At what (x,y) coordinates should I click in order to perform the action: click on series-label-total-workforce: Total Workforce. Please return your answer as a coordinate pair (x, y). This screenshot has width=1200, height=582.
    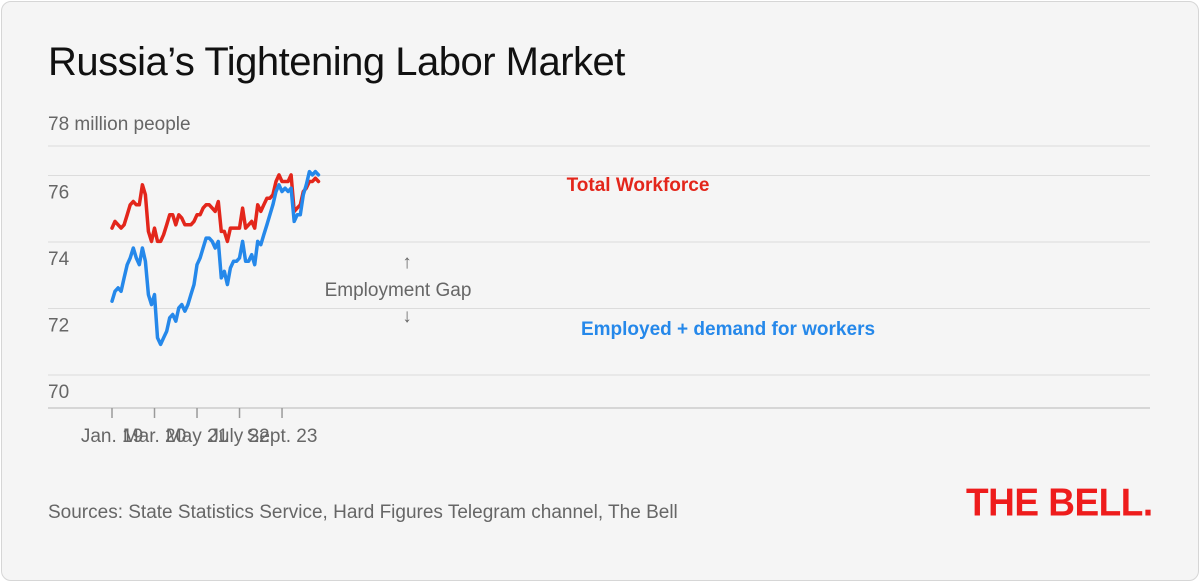
    Looking at the image, I should click on (638, 185).